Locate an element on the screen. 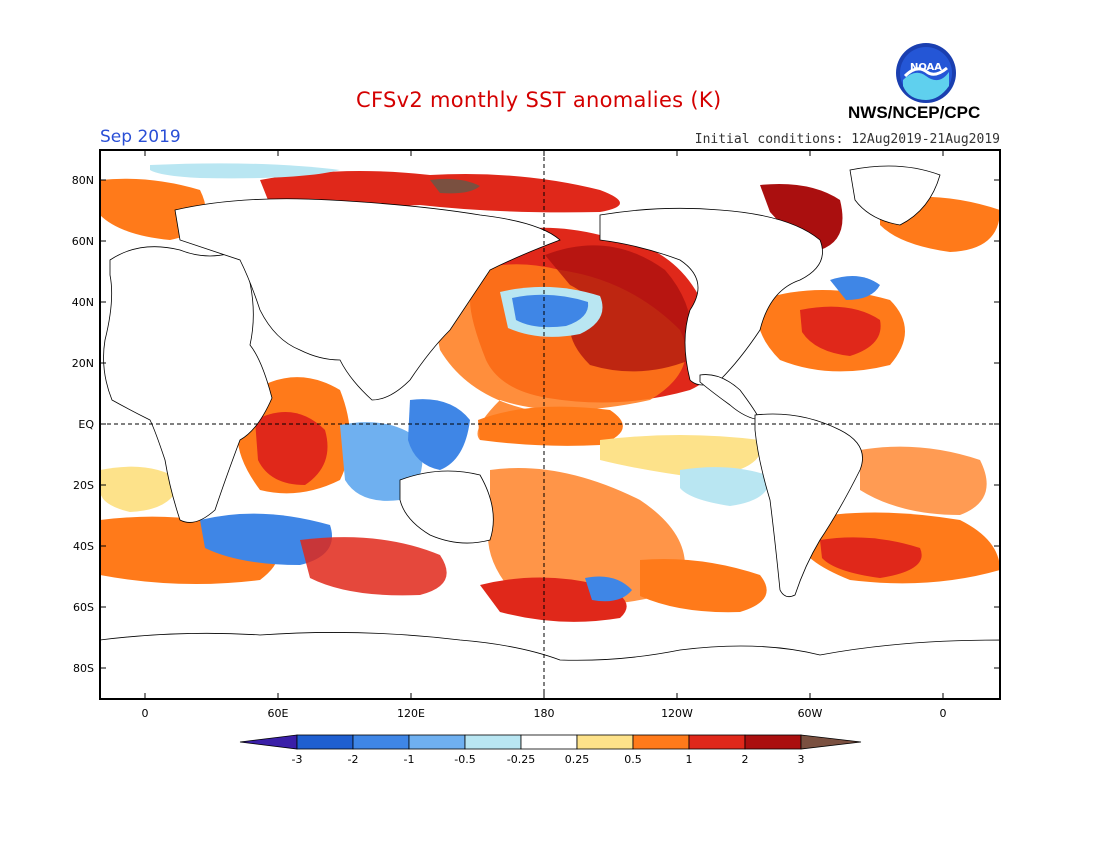  noaa-logo-icon: NOAA is located at coordinates (926, 73).